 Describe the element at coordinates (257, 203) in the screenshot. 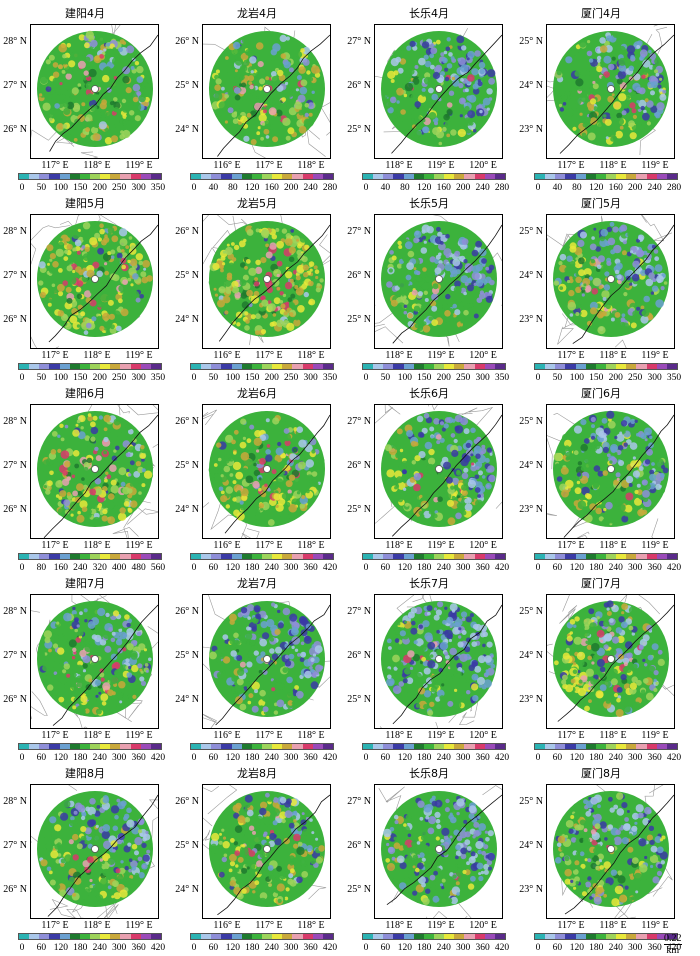

I see `panel-title: 龙岩5月` at that location.